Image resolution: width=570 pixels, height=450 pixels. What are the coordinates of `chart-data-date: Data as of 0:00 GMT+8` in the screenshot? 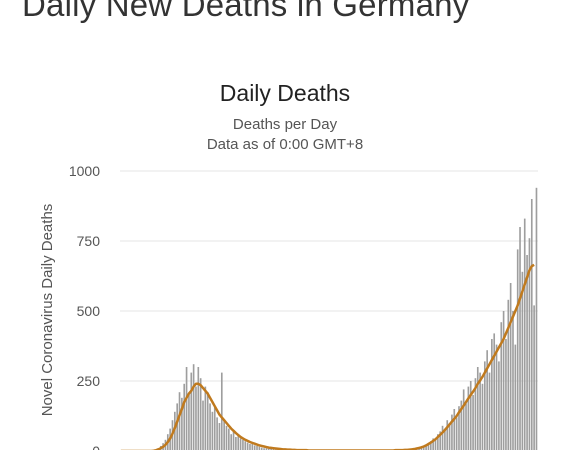 It's located at (285, 144).